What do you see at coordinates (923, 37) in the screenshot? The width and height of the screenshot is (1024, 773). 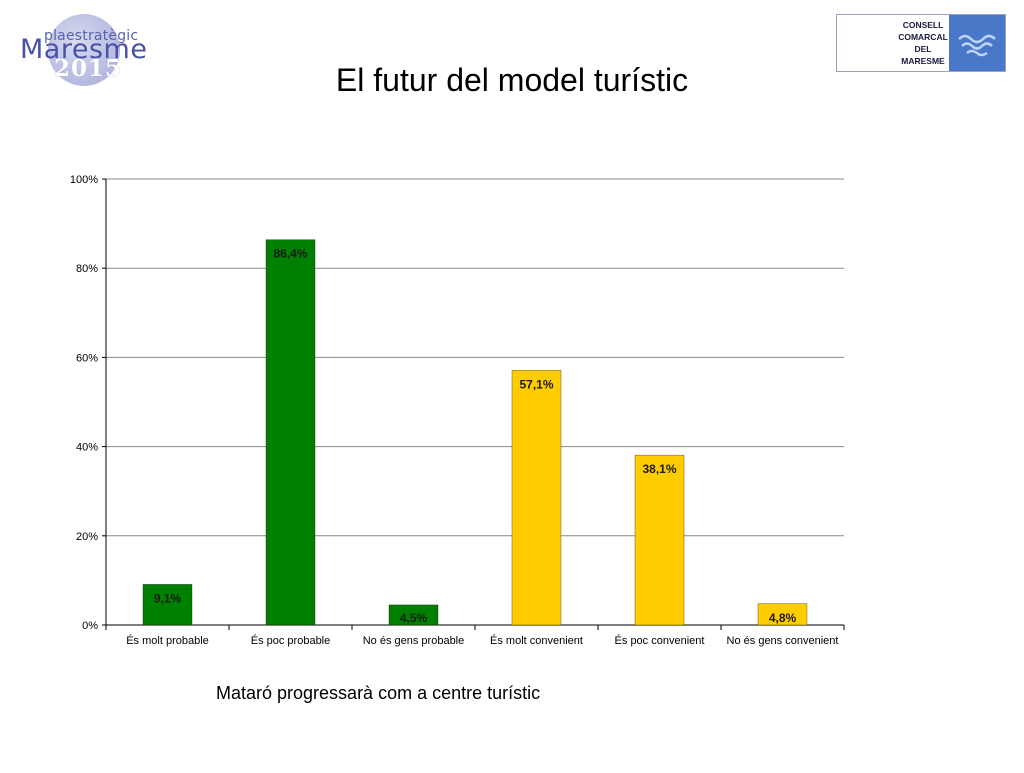 I see `consell-line-2: COMARCAL` at bounding box center [923, 37].